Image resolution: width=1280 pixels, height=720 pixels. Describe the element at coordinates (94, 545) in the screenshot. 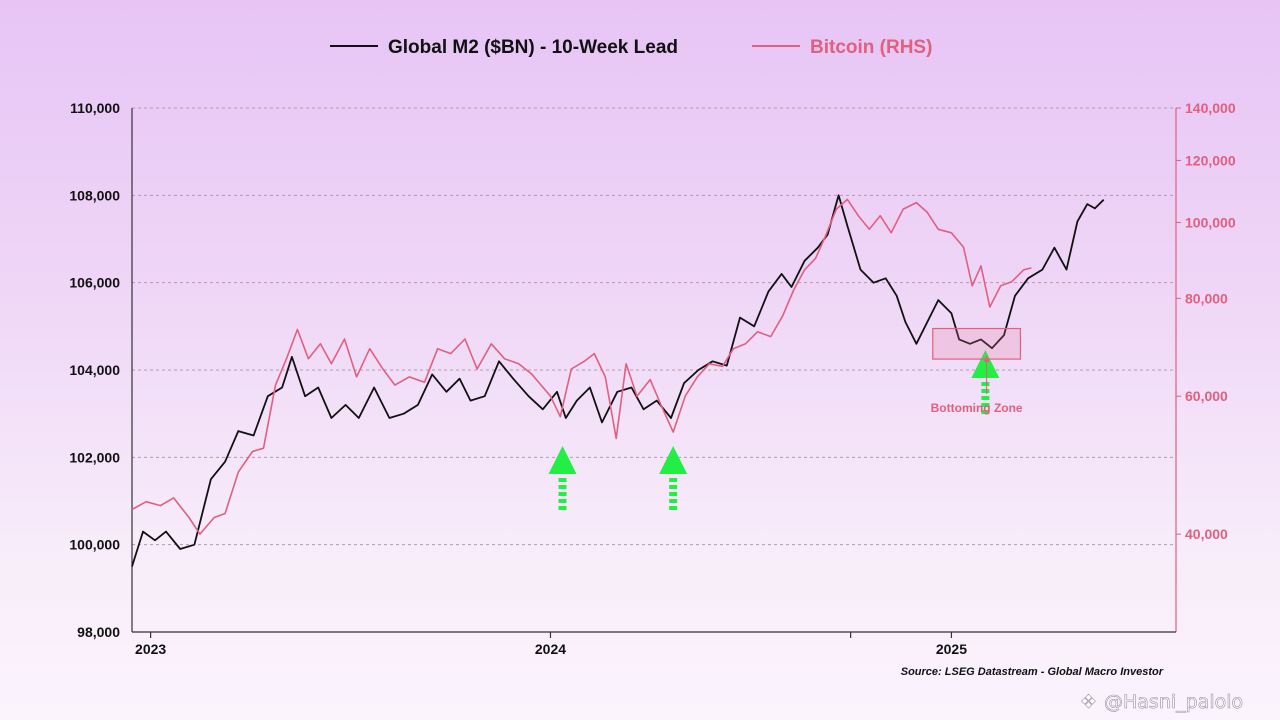

I see `y-left-tick-label: 100,000` at that location.